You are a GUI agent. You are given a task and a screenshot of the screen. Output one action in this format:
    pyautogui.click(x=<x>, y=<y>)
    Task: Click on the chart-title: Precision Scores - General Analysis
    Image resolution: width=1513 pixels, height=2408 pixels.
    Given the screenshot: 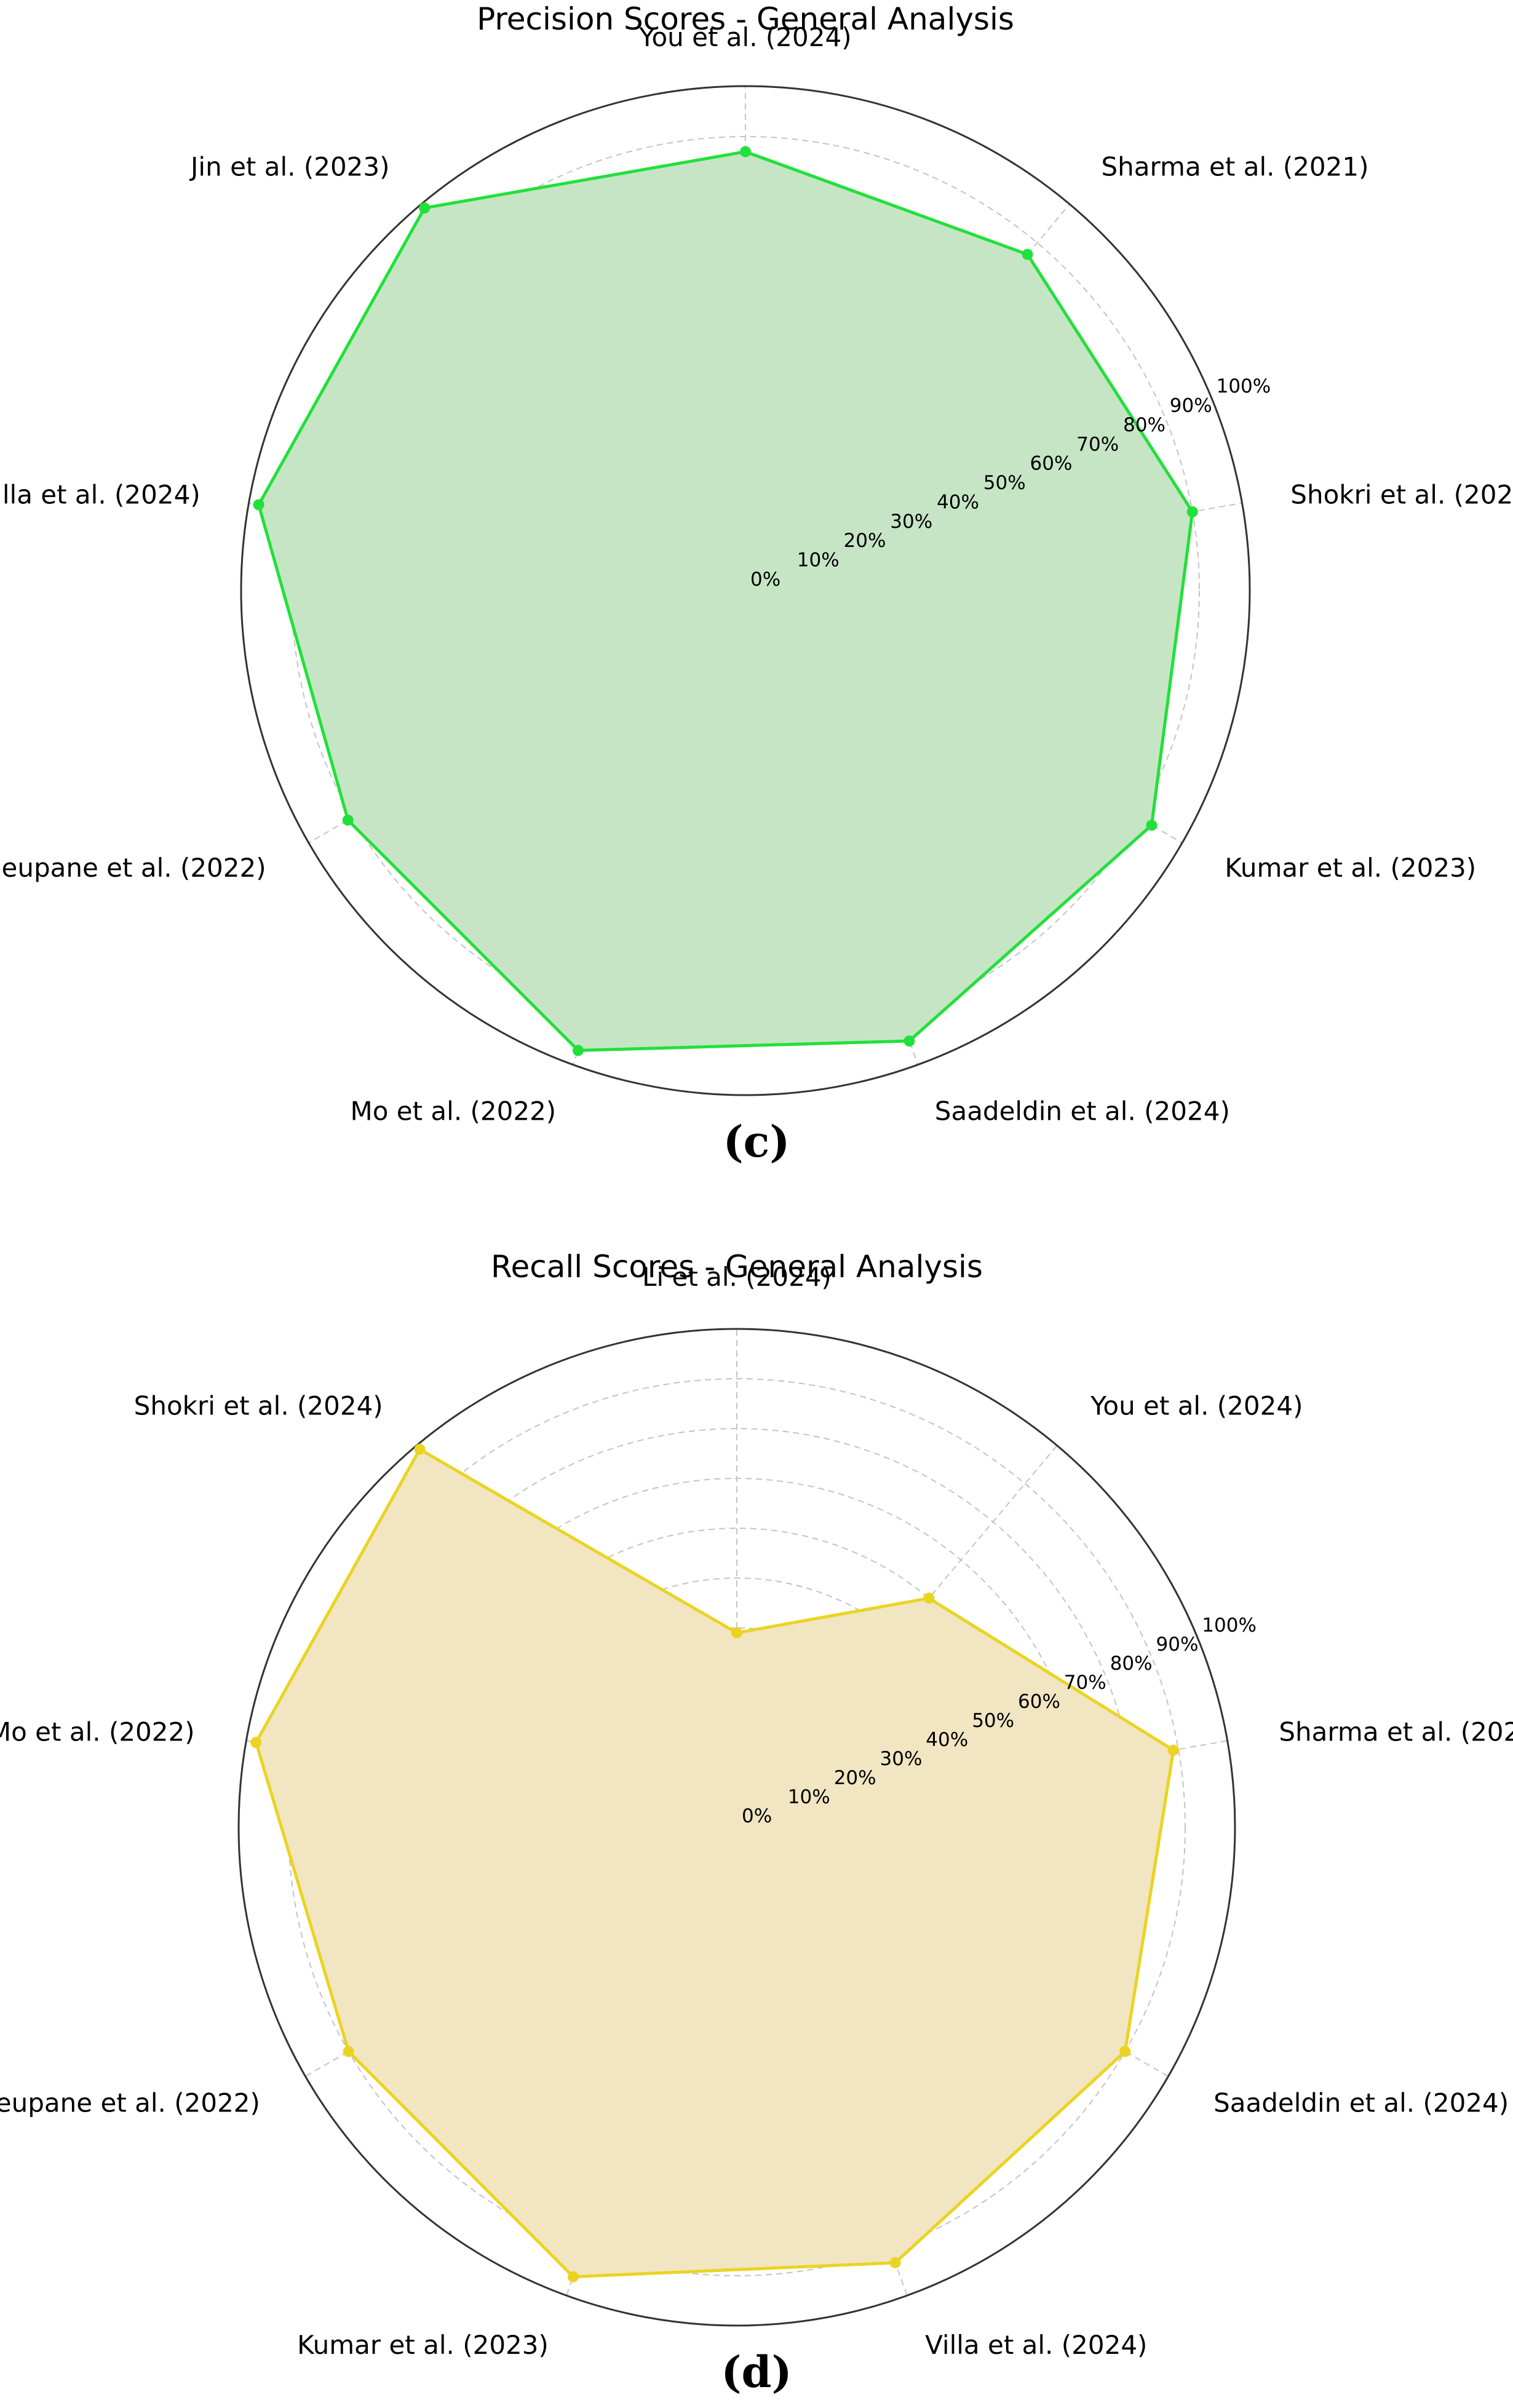 What is the action you would take?
    pyautogui.click(x=745, y=19)
    